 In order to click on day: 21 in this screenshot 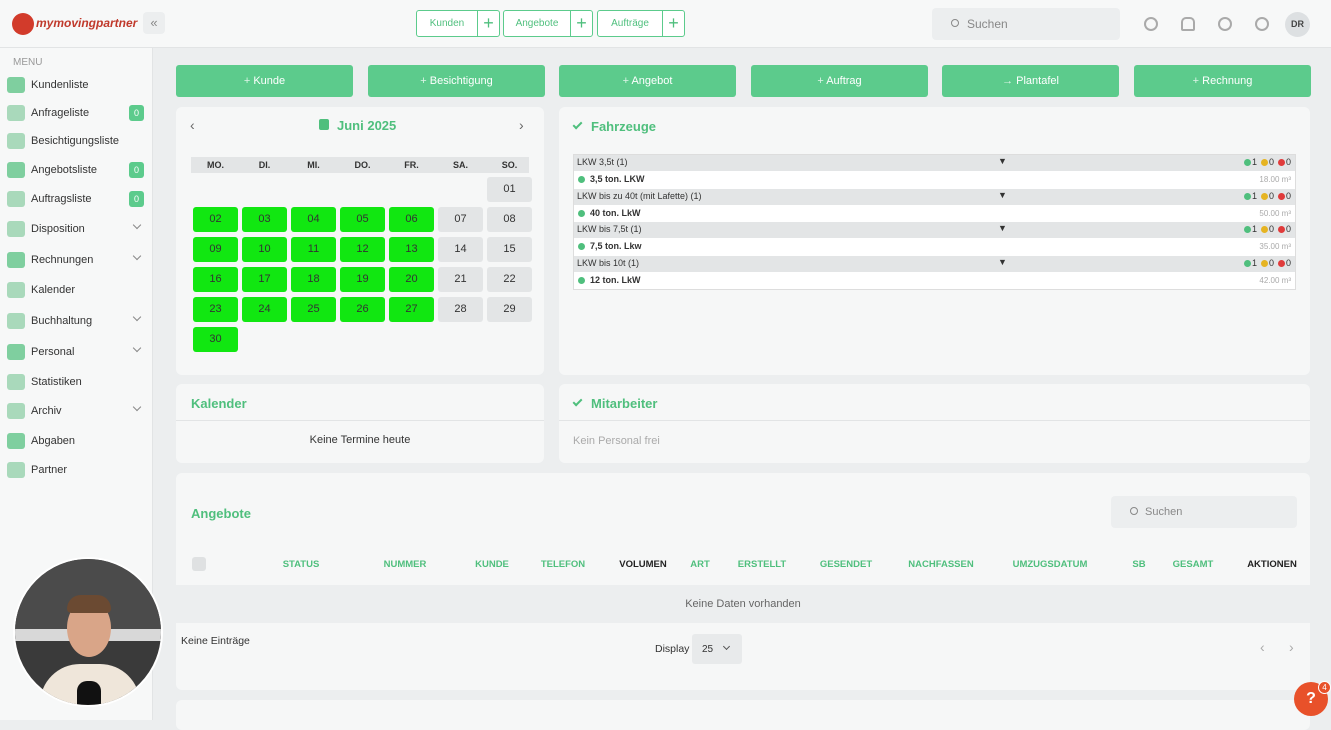, I will do `click(460, 279)`.